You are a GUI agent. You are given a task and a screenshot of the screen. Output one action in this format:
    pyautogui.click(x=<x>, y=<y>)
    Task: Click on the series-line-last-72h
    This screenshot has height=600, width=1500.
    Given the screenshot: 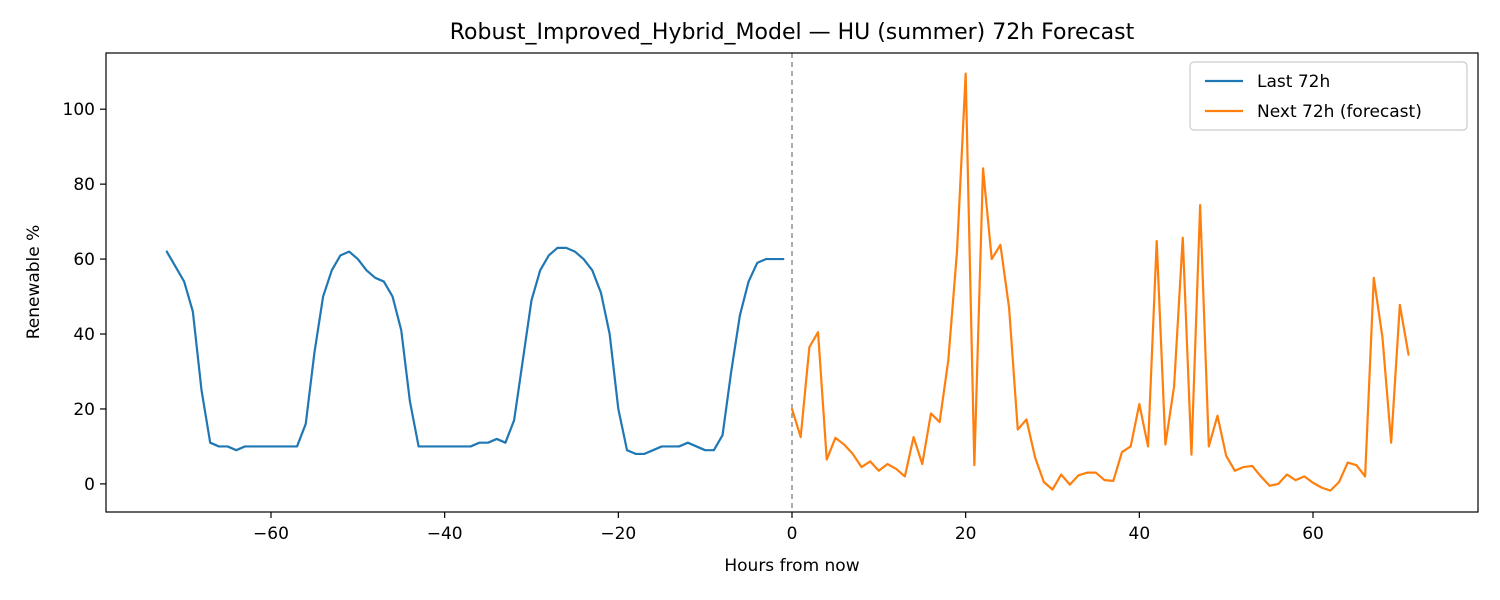 What is the action you would take?
    pyautogui.click(x=475, y=351)
    